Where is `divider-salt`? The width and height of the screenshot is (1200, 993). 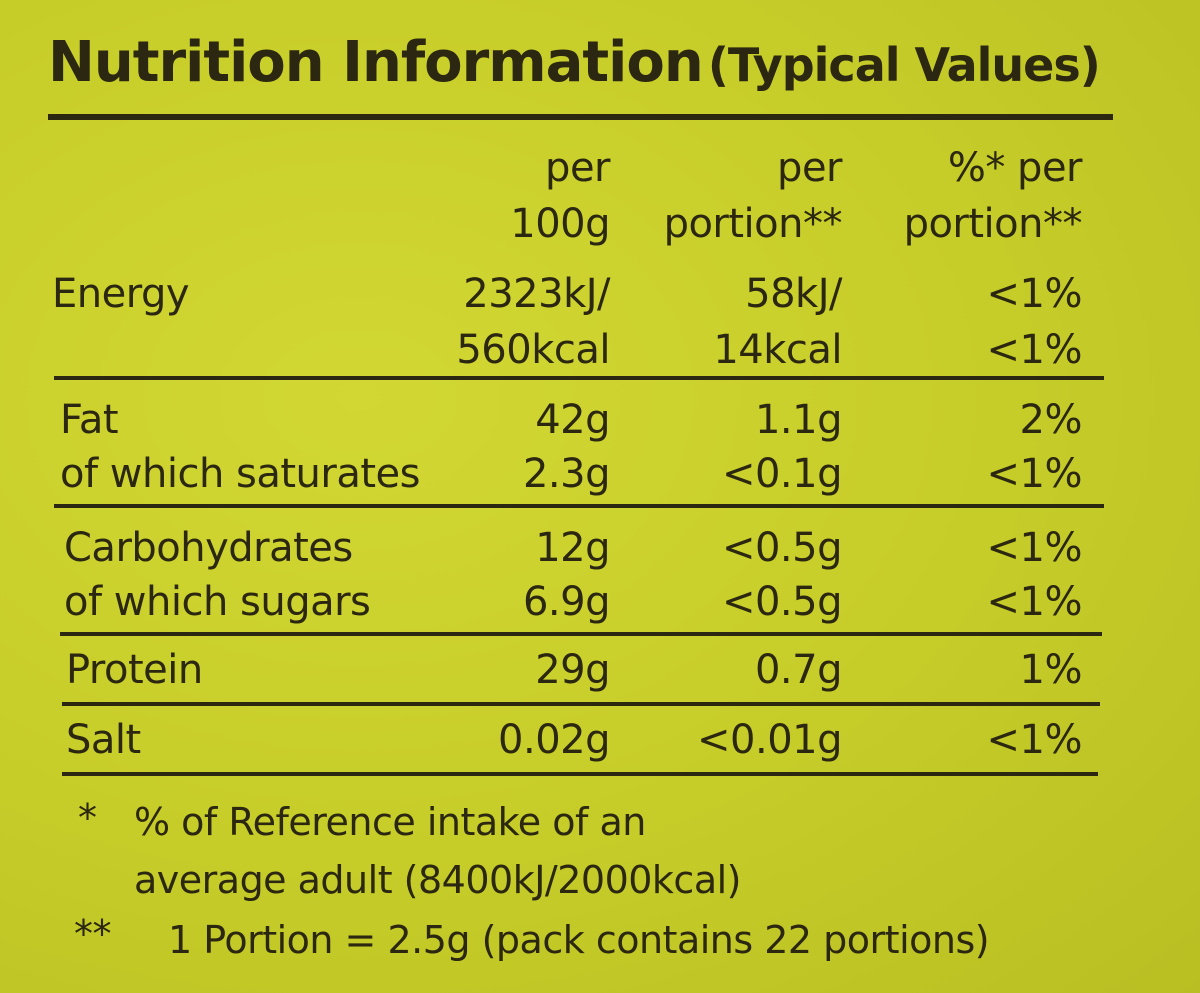 divider-salt is located at coordinates (580, 774).